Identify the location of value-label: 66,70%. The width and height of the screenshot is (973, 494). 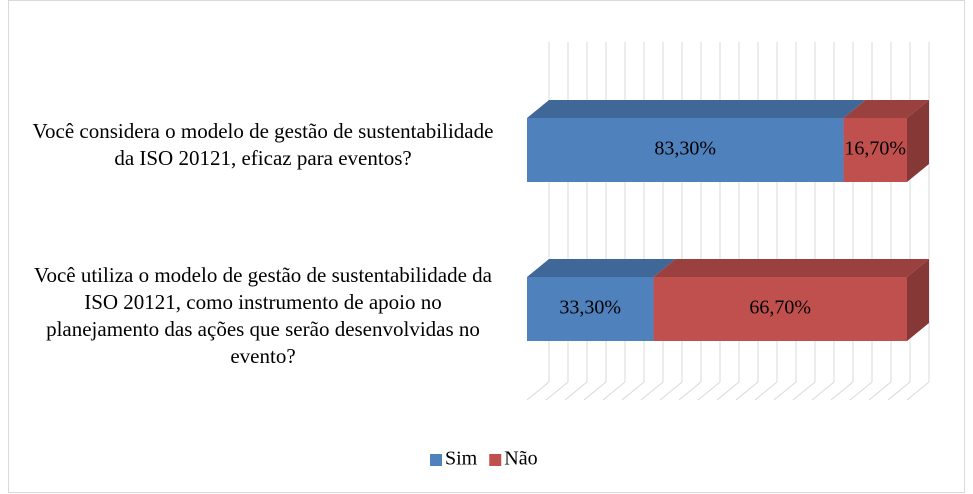
(780, 308).